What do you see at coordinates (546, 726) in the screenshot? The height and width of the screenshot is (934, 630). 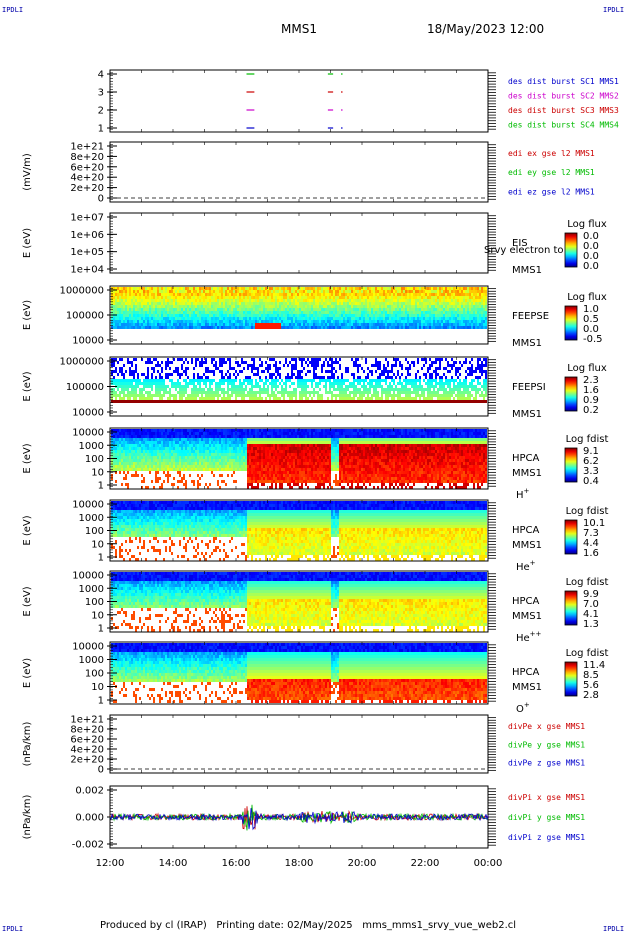 I see `panel-divpe-legend-0: divPe x gse MMS1` at bounding box center [546, 726].